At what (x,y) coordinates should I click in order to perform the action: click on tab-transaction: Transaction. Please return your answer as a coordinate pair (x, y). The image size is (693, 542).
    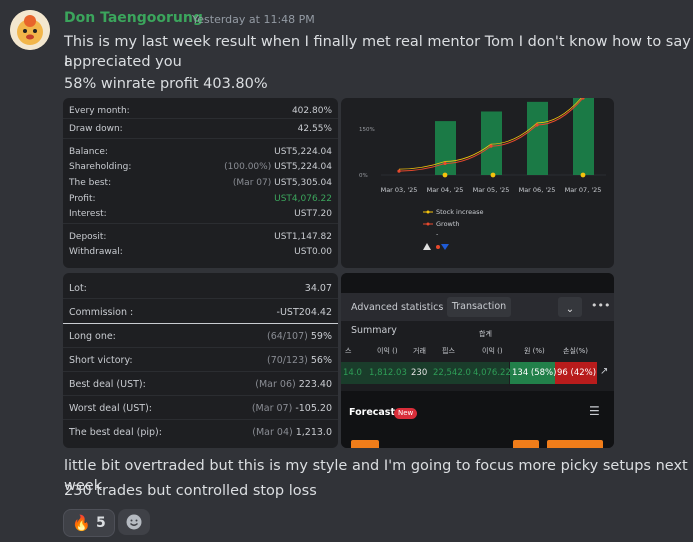
    Looking at the image, I should click on (479, 307).